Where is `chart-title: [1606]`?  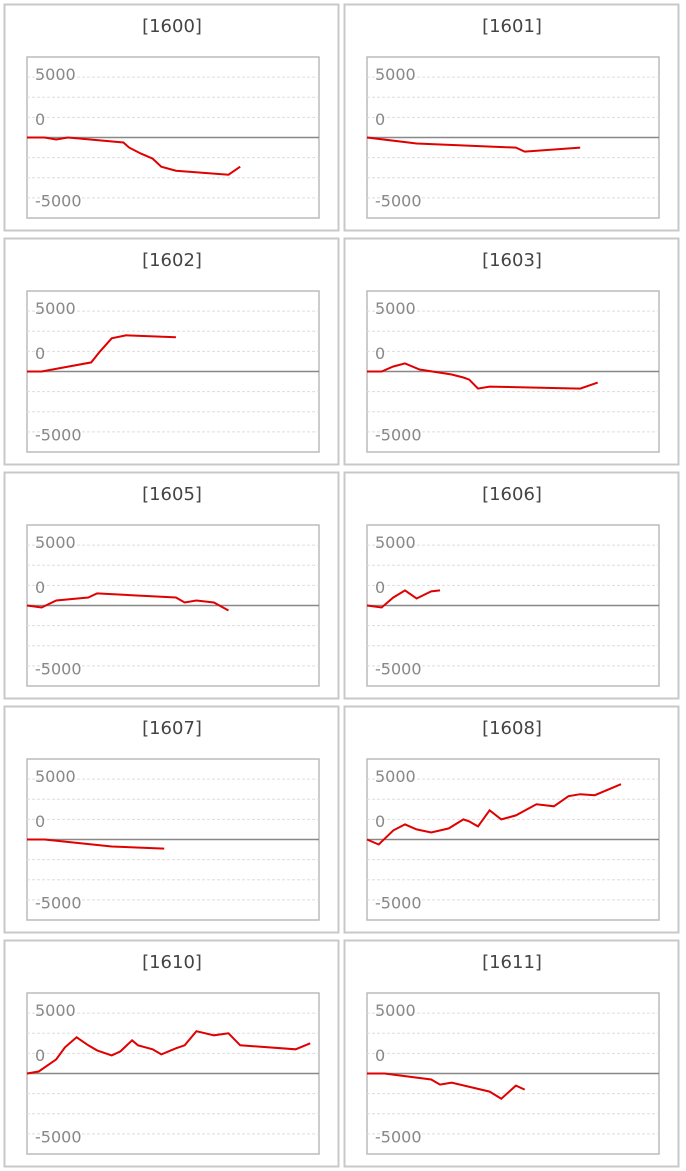
chart-title: [1606] is located at coordinates (512, 494).